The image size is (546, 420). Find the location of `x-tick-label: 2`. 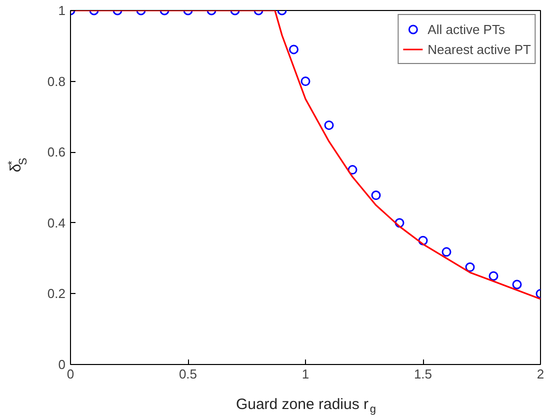

x-tick-label: 2 is located at coordinates (540, 374).